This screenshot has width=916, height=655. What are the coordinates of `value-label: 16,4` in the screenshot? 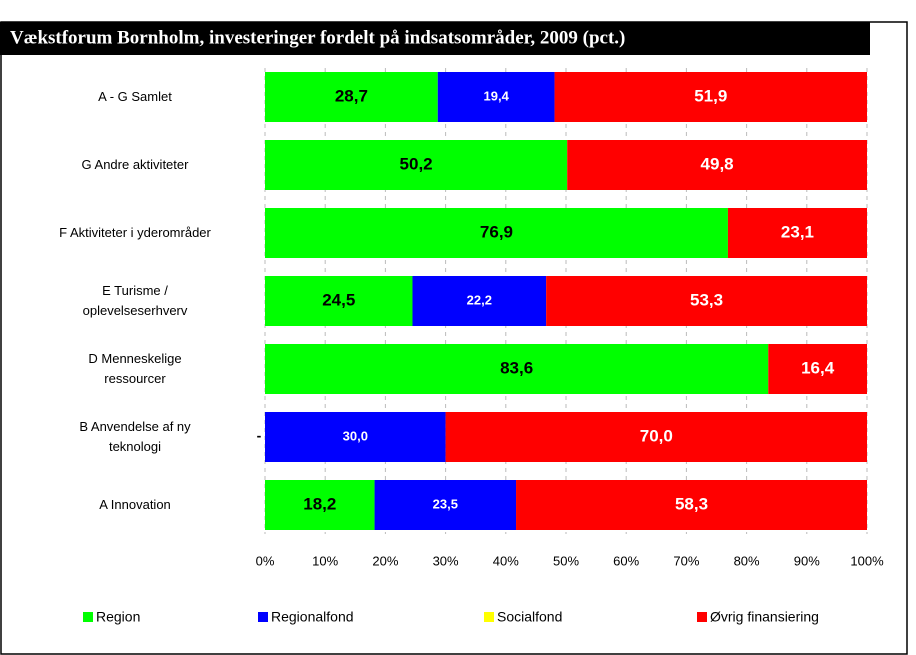 It's located at (818, 367).